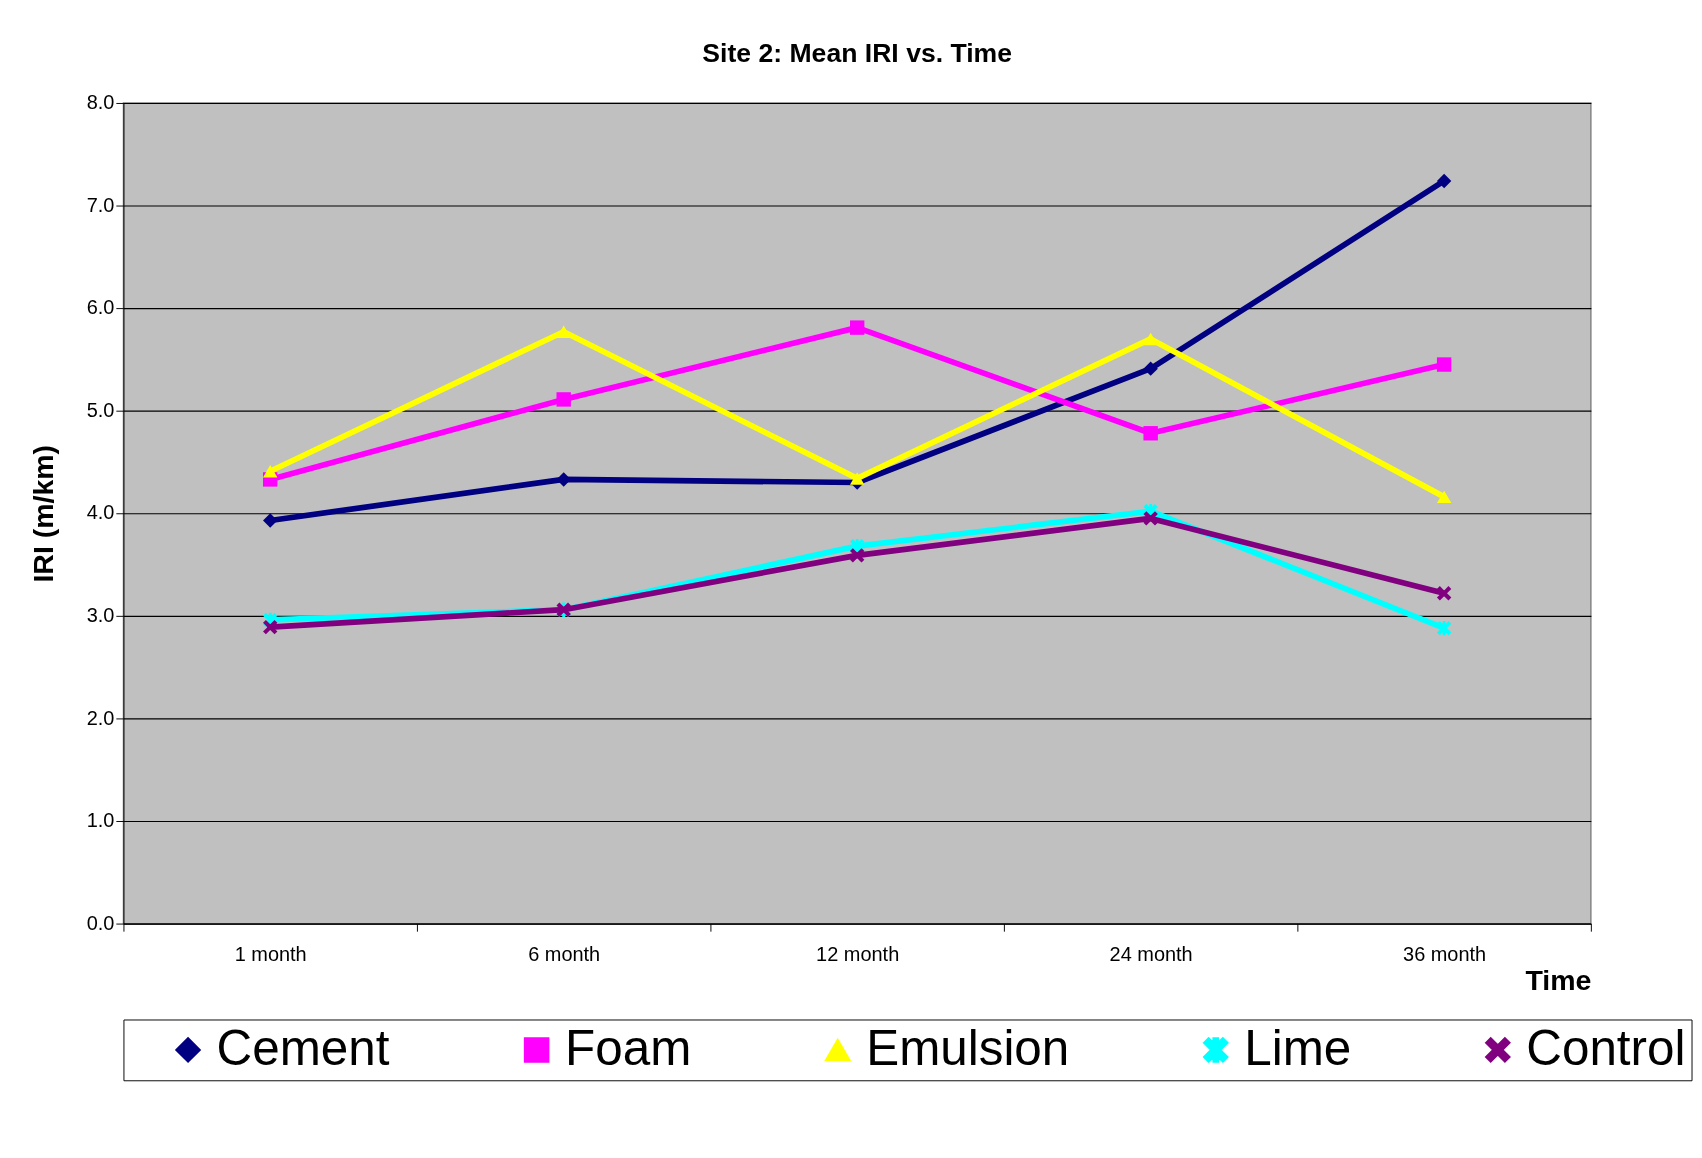  What do you see at coordinates (100, 409) in the screenshot?
I see `y-tick-label: 5.0` at bounding box center [100, 409].